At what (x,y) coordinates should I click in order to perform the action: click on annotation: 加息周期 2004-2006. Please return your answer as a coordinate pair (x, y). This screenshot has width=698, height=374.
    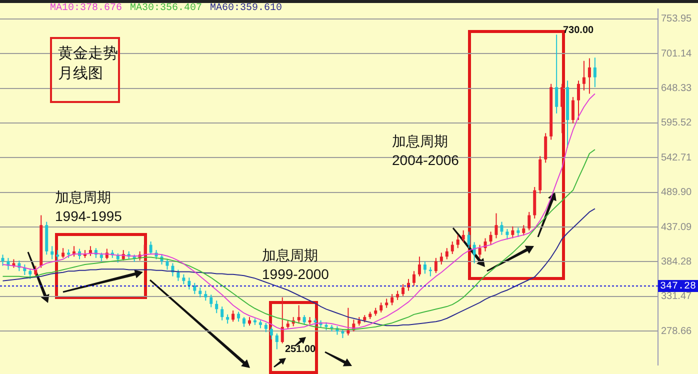
    Looking at the image, I should click on (425, 151).